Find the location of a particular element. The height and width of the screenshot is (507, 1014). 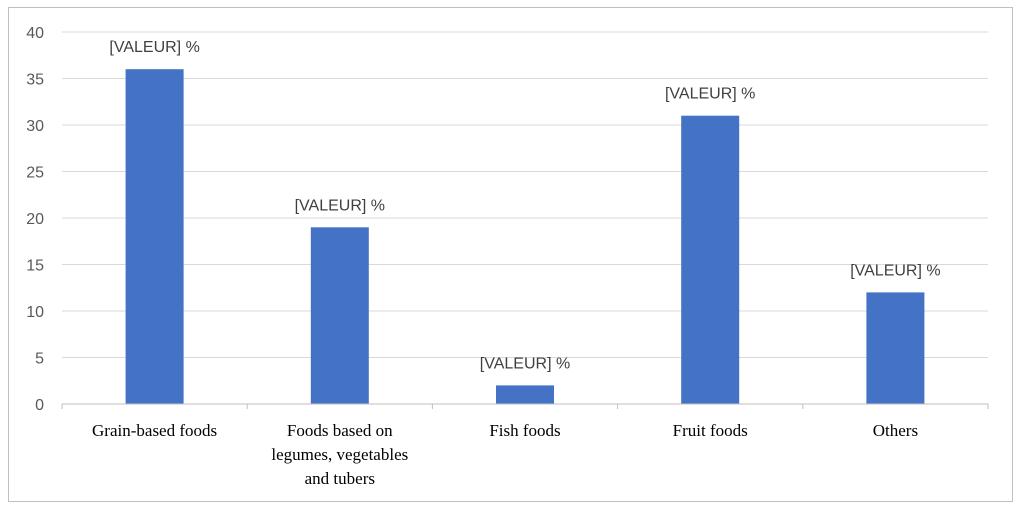

category-label: Grain-based foods is located at coordinates (154, 430).